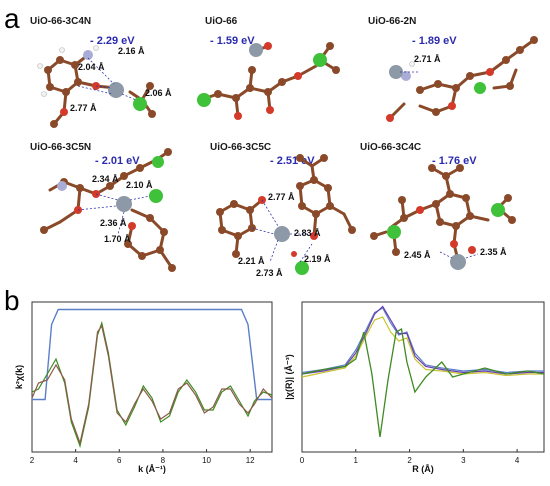 The image size is (550, 486). I want to click on bond-distance: 2.16 Å, so click(131, 51).